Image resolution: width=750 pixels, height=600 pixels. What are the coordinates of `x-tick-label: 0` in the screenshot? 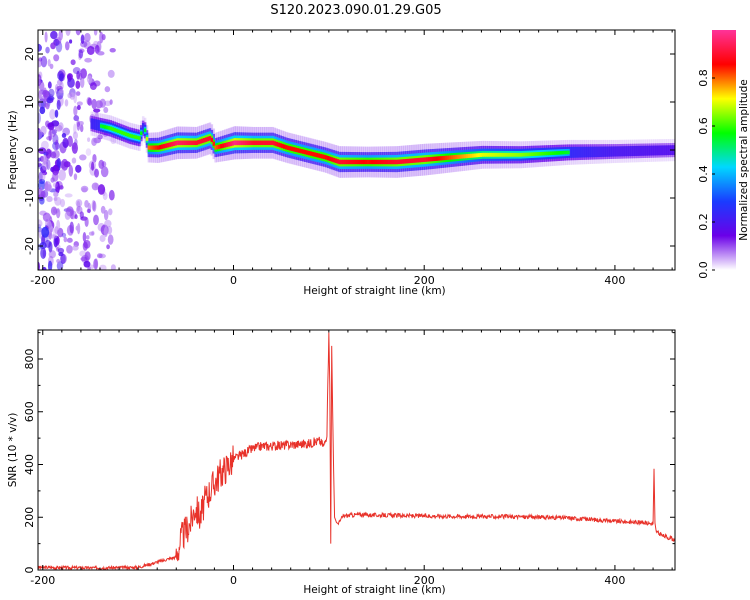 It's located at (233, 280).